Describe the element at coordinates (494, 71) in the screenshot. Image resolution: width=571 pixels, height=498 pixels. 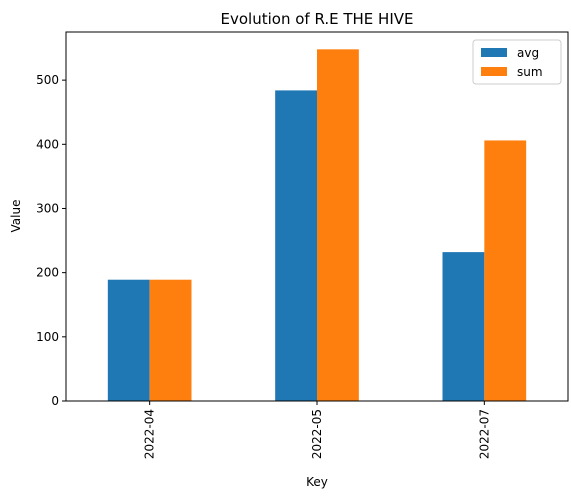
I see `legend-swatch-sum` at that location.